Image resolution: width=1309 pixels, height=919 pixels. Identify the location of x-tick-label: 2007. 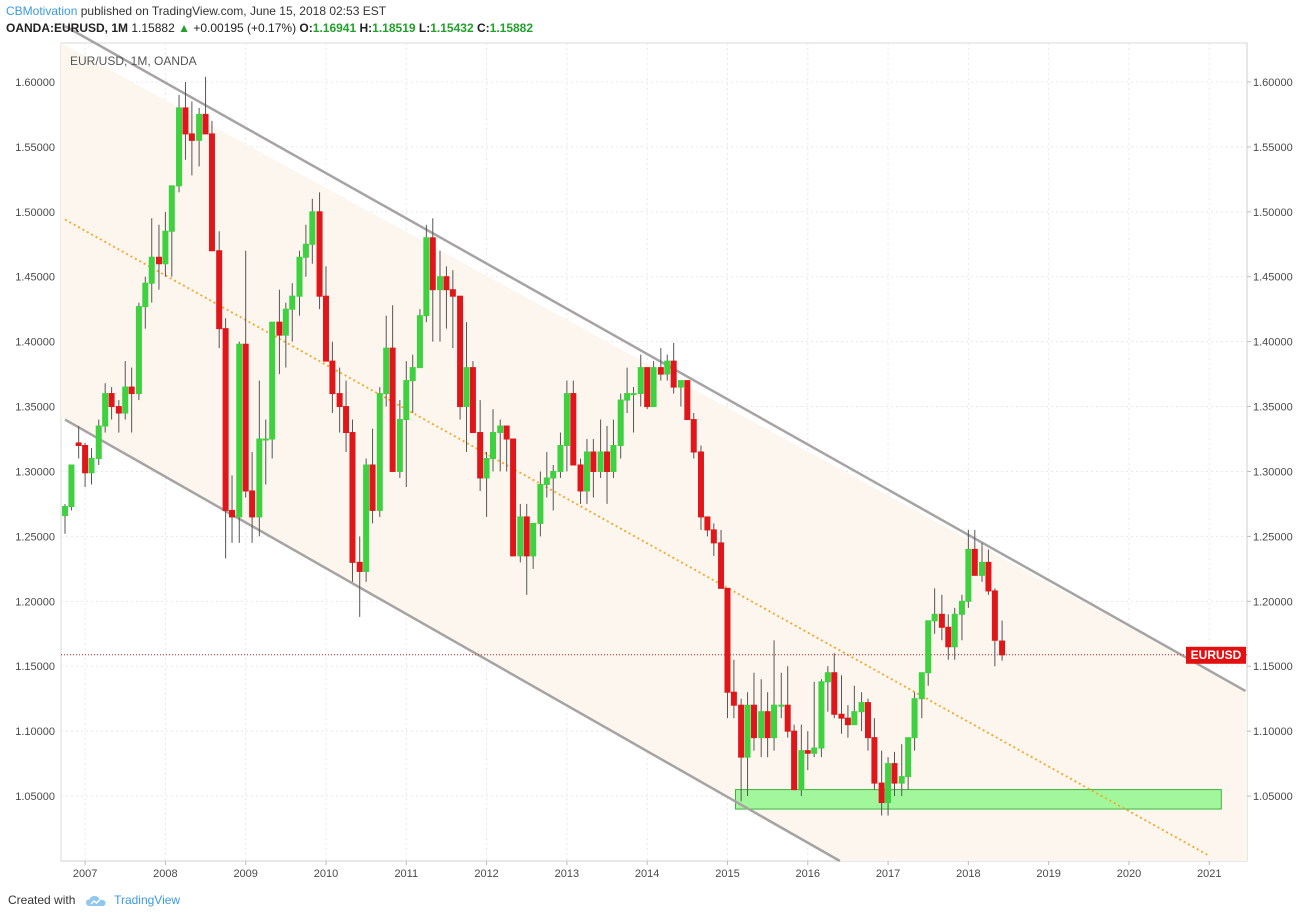
(85, 874).